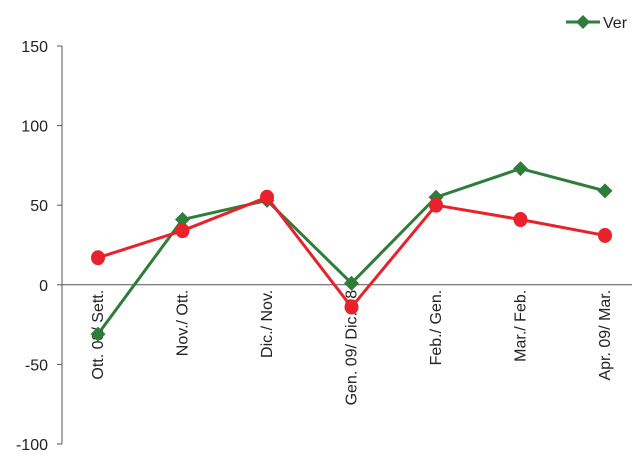 The width and height of the screenshot is (638, 460). Describe the element at coordinates (521, 326) in the screenshot. I see `x-tick-label: Mar./ Feb.` at that location.